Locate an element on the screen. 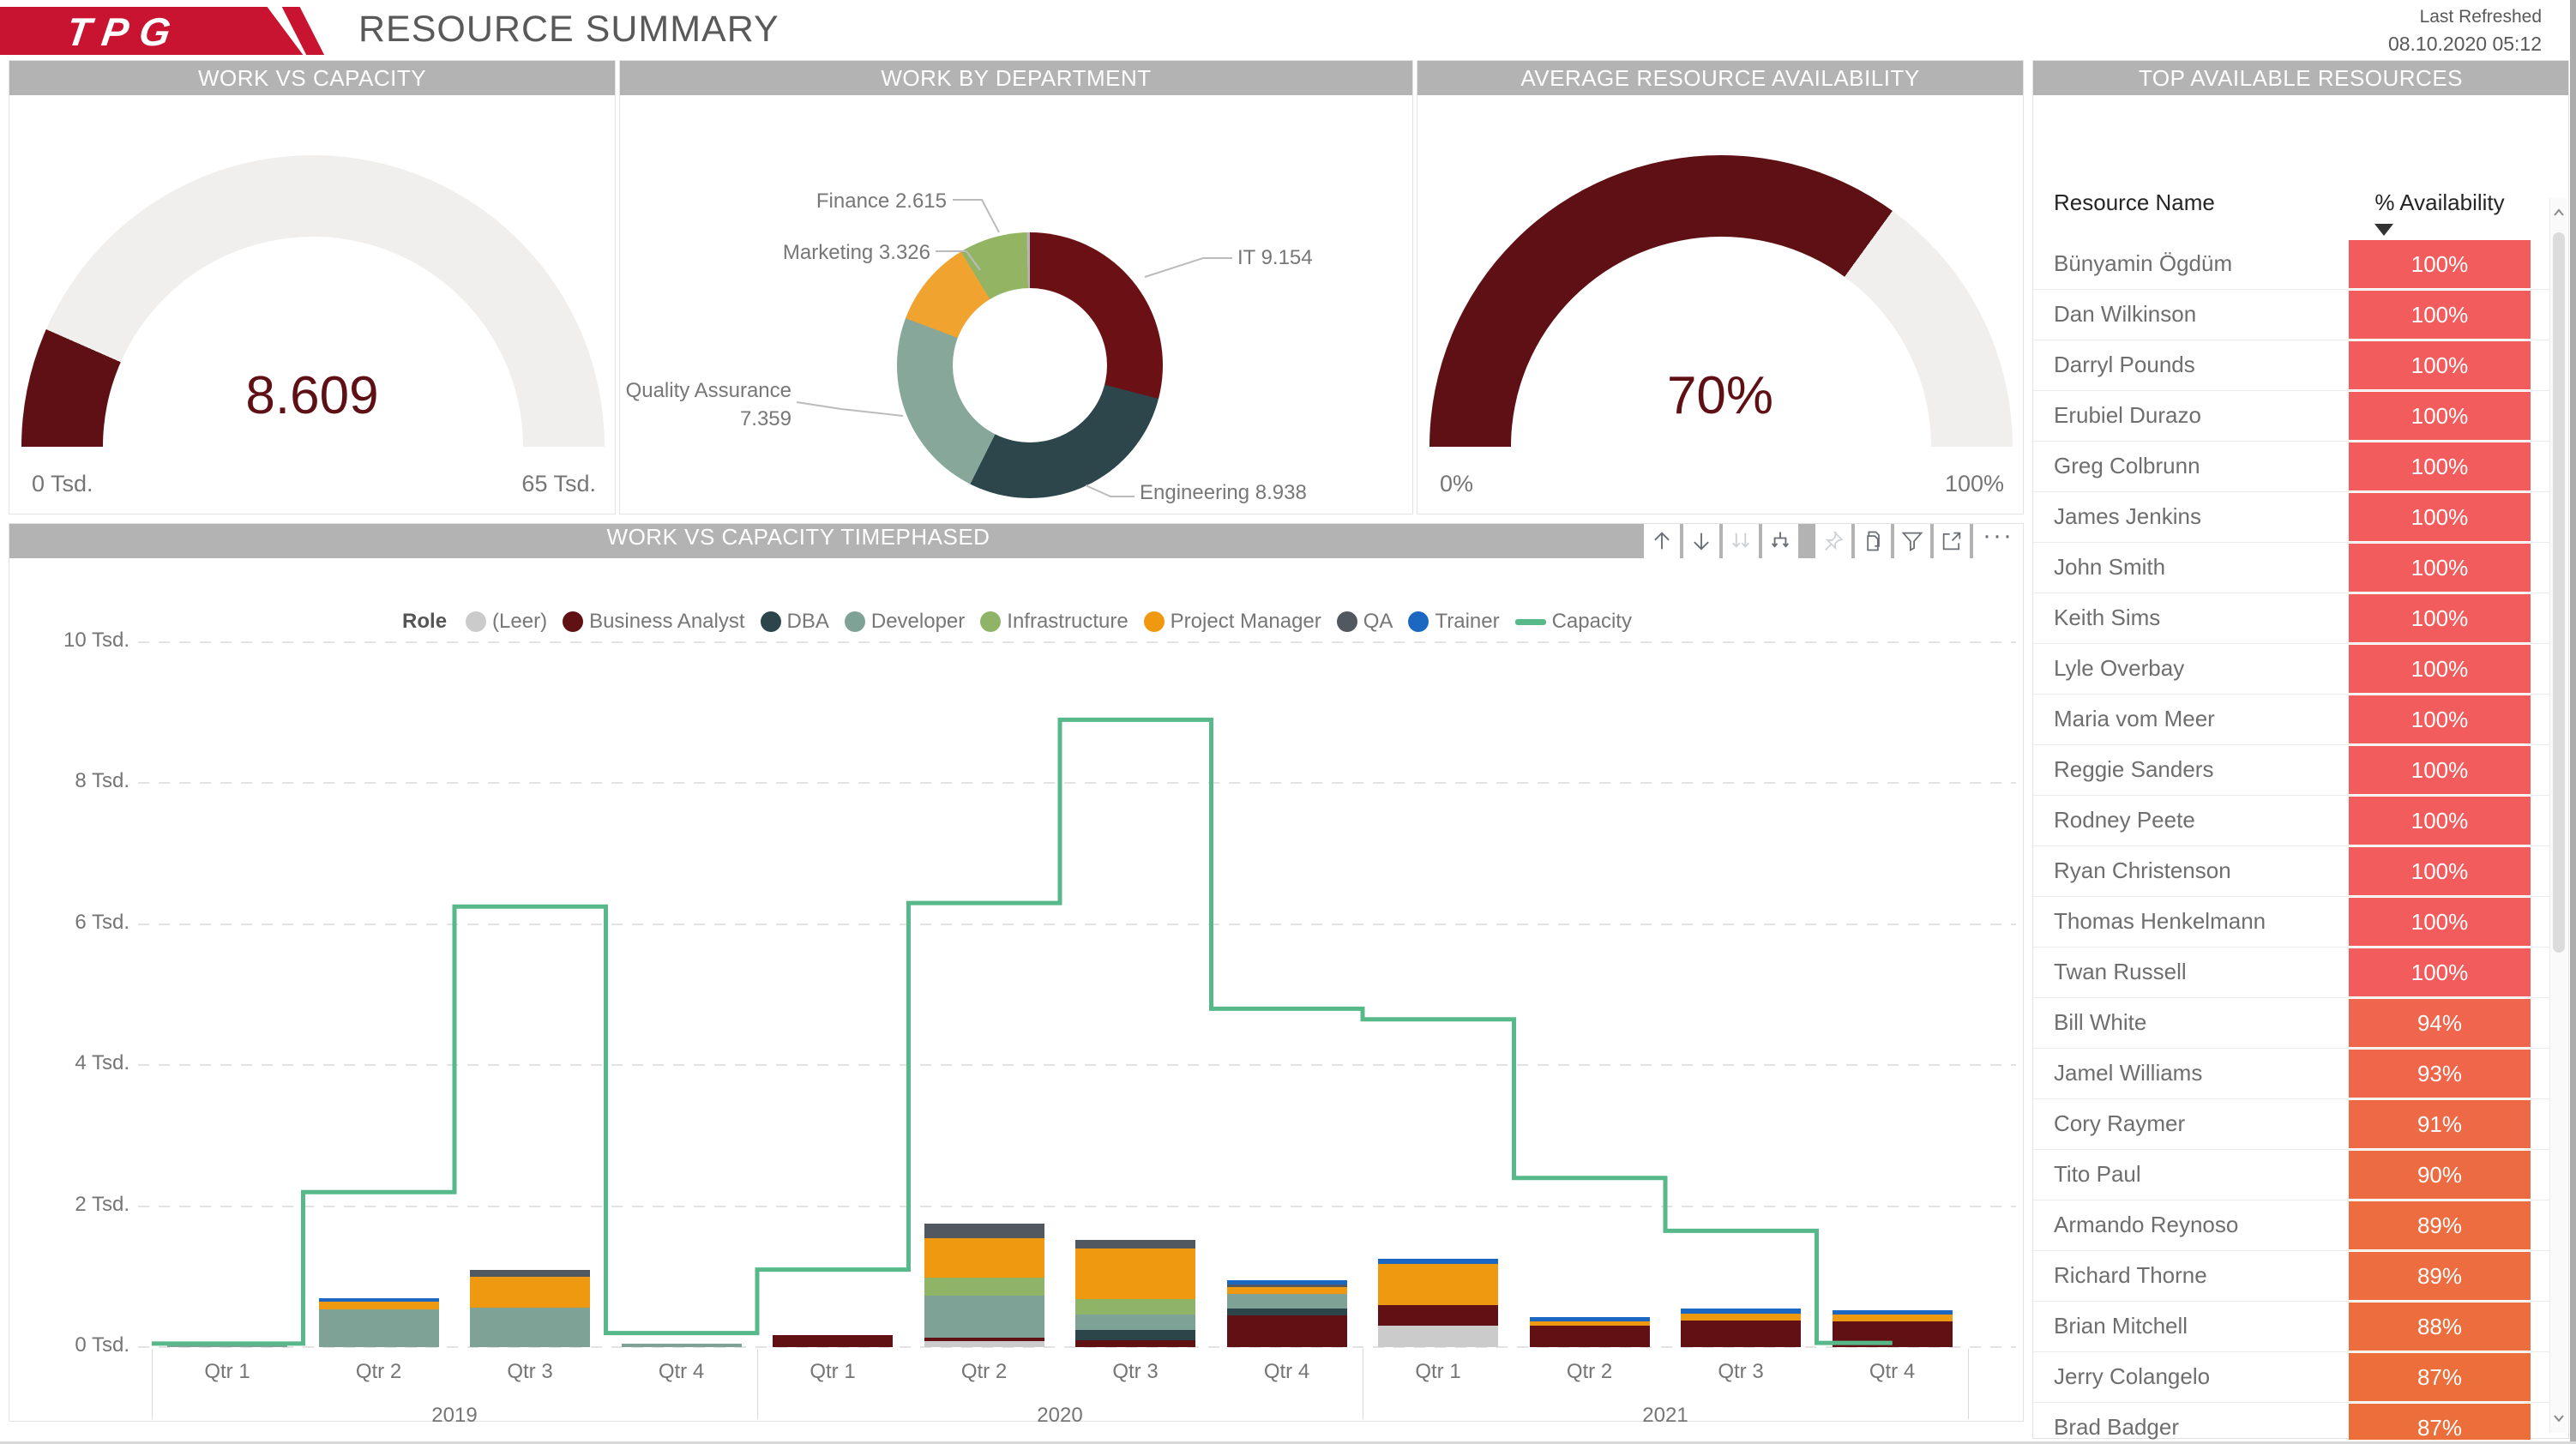  legend-item: Infrastructure is located at coordinates (1054, 622).